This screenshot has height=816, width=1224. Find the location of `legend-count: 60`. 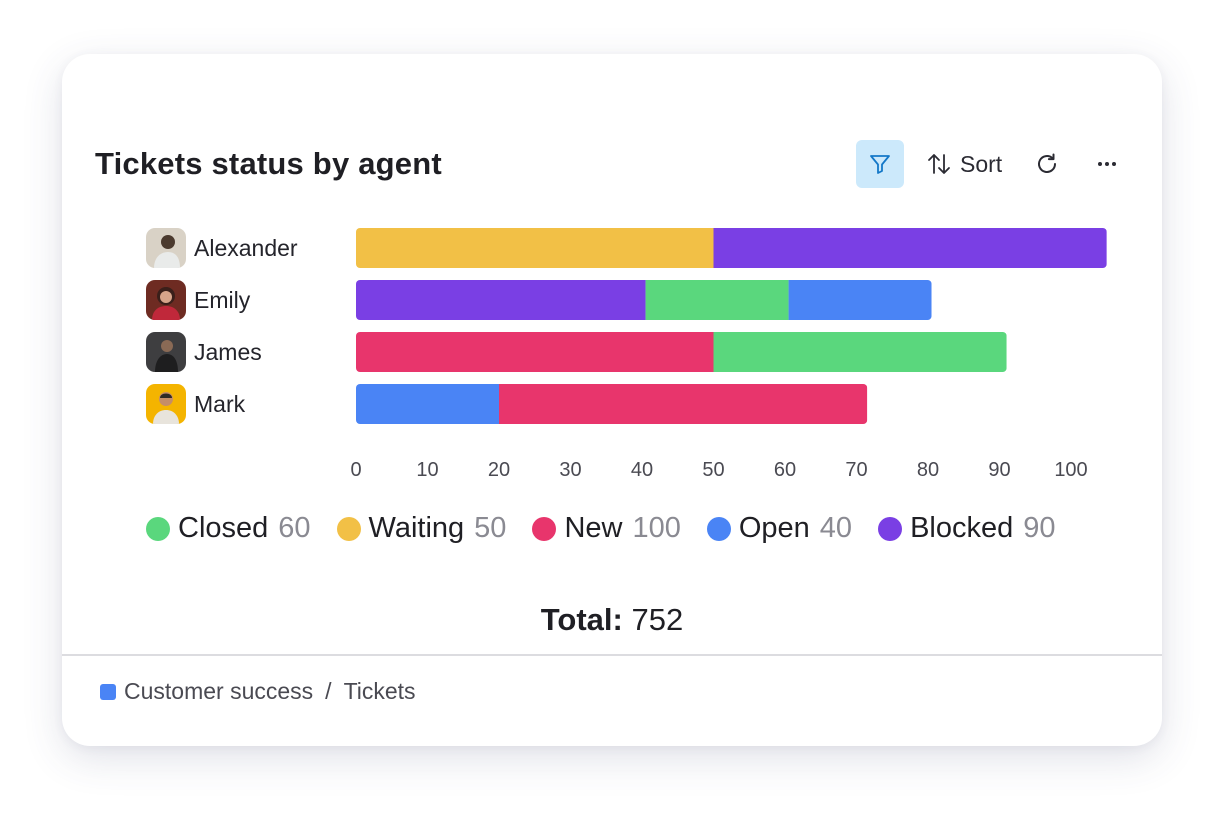

legend-count: 60 is located at coordinates (294, 528).